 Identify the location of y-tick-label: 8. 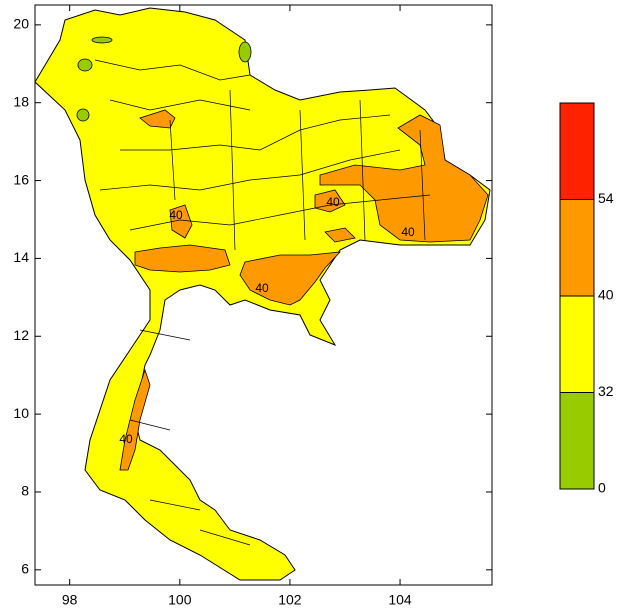
(25, 491).